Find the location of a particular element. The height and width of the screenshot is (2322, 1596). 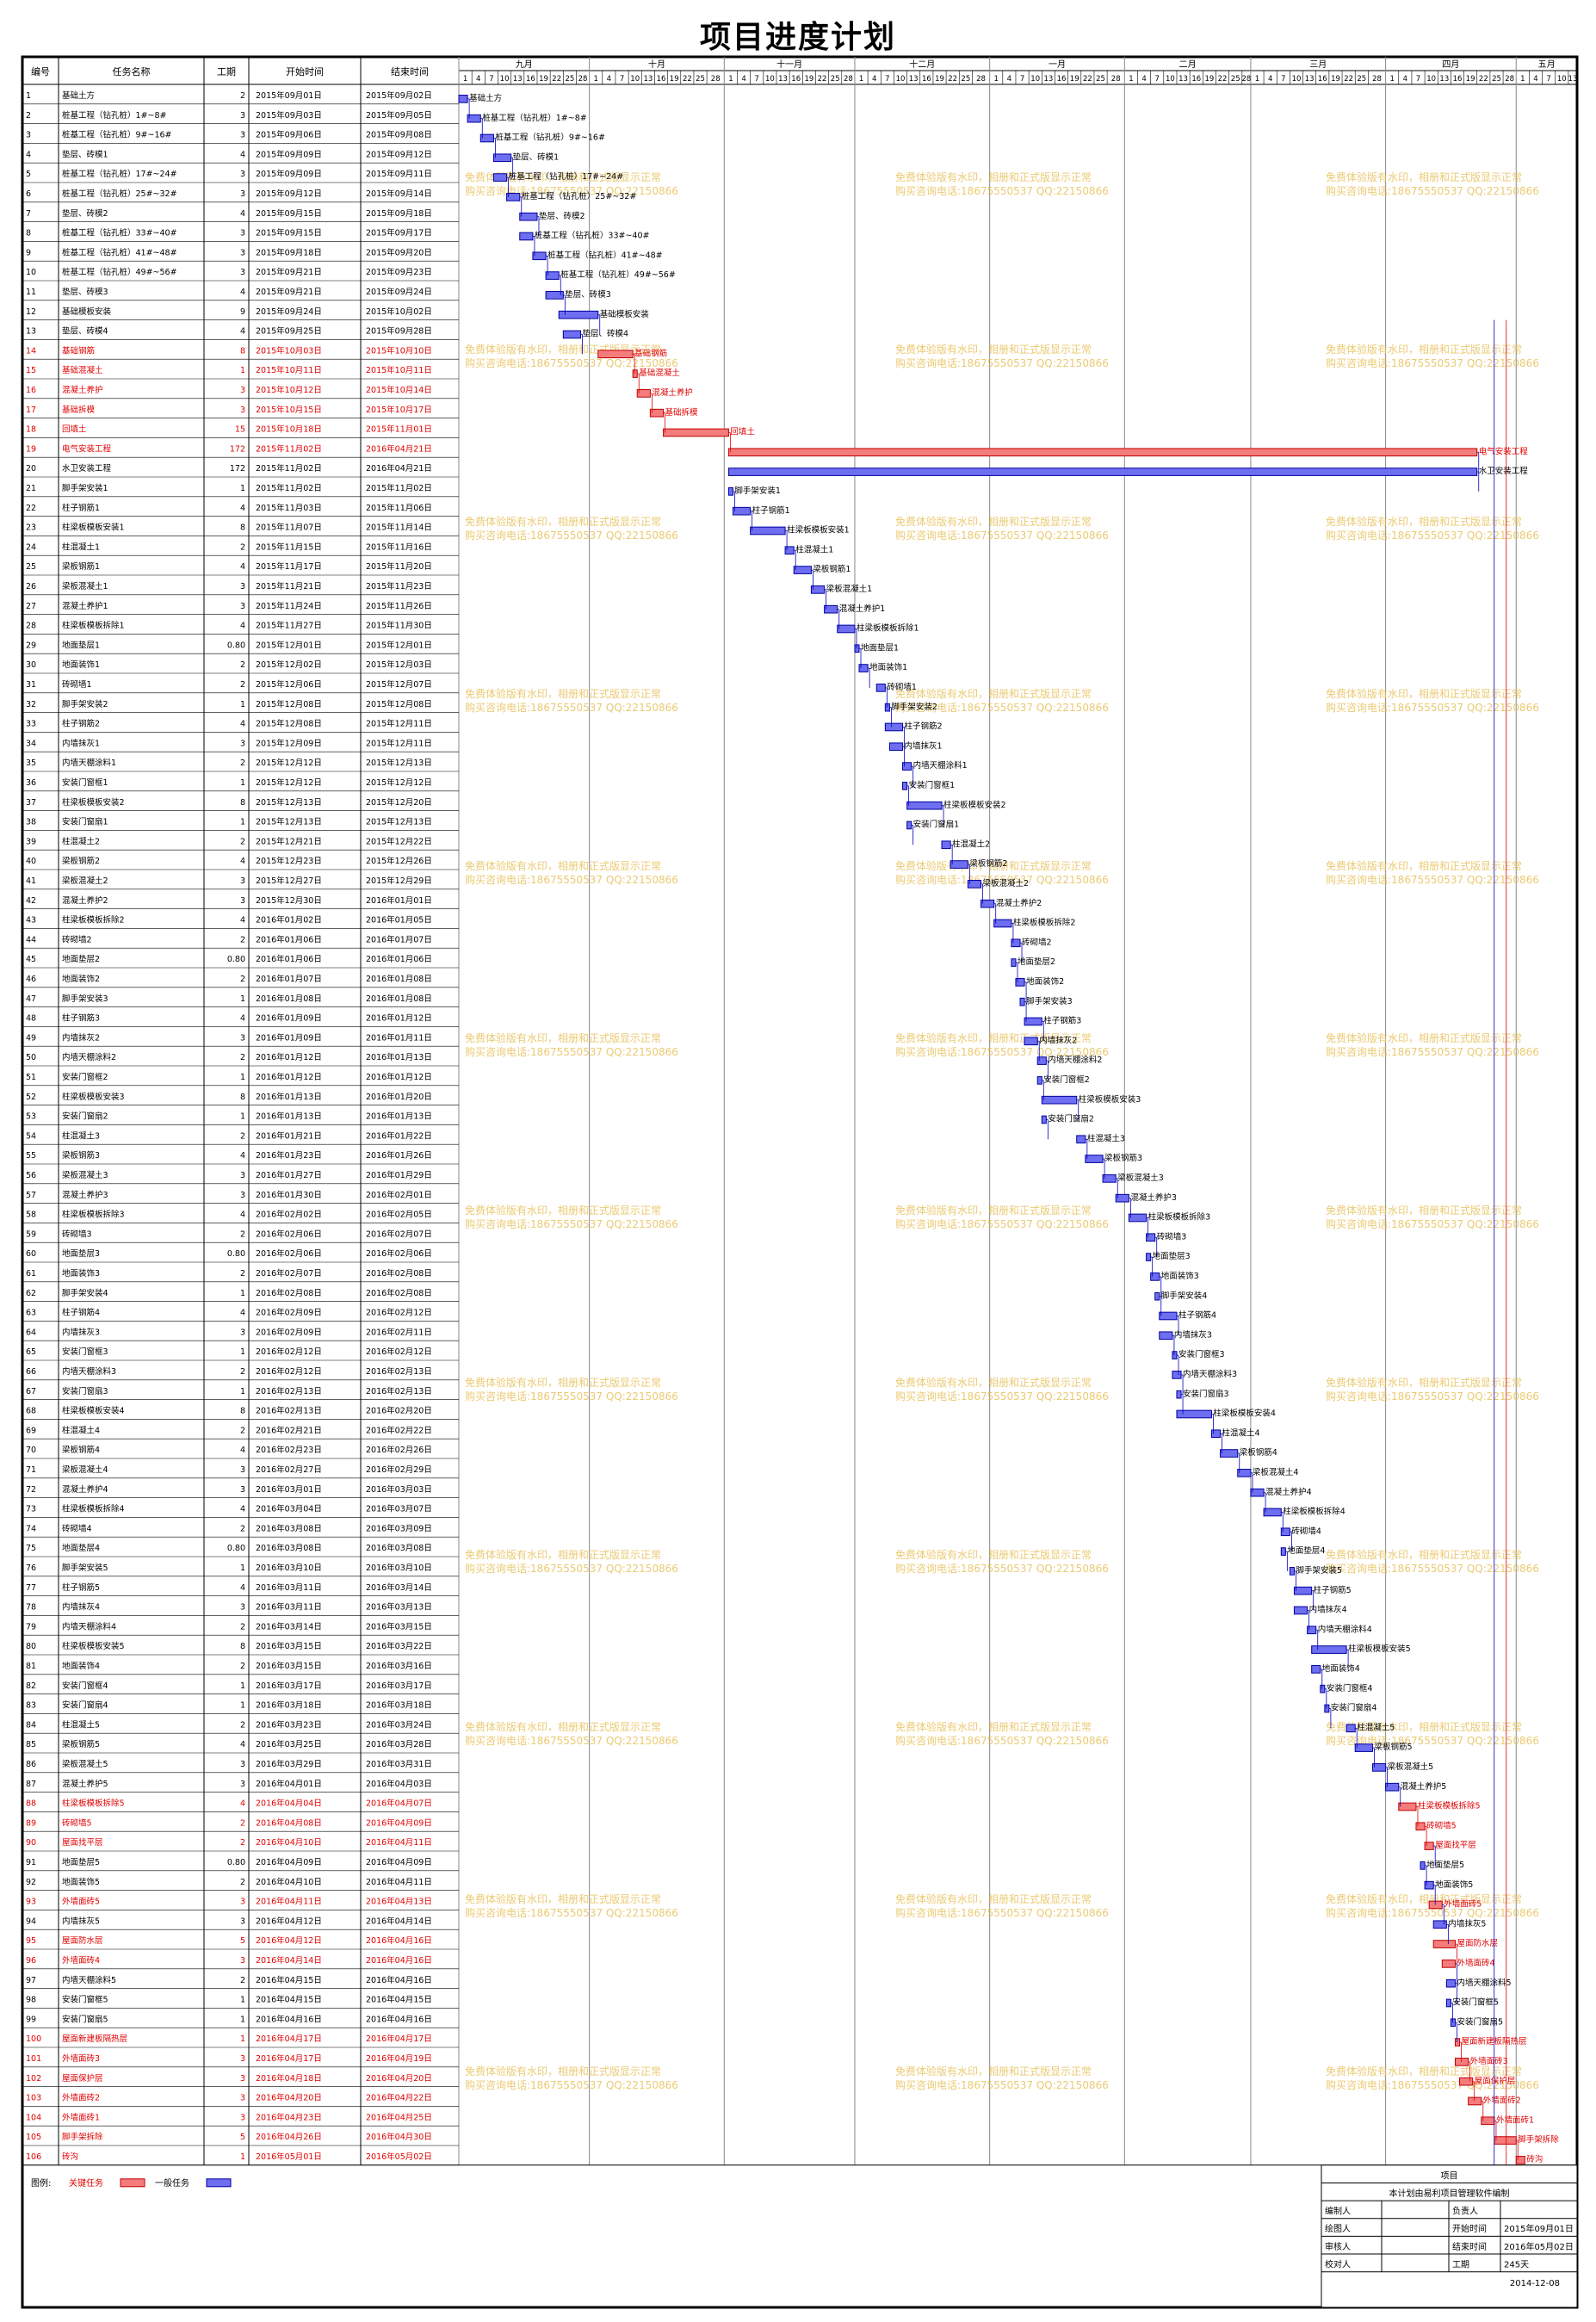

task-id: 97 is located at coordinates (31, 1980).